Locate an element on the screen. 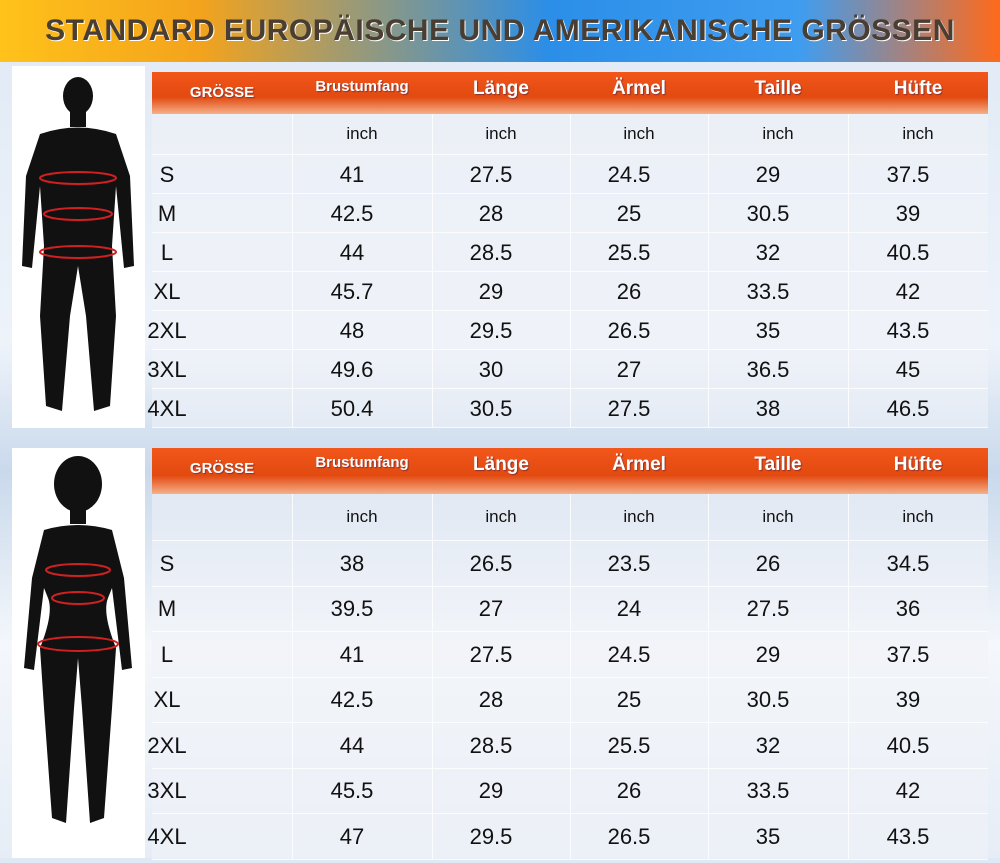 This screenshot has width=1000, height=863. size-label: L is located at coordinates (167, 654).